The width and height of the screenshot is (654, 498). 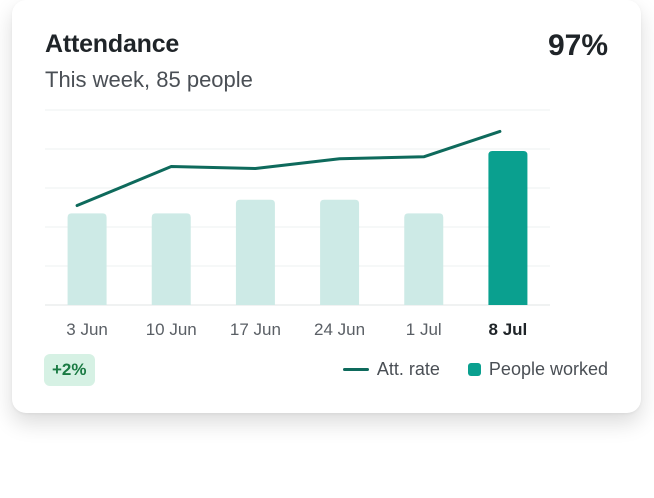 What do you see at coordinates (171, 259) in the screenshot?
I see `bar-10-jun` at bounding box center [171, 259].